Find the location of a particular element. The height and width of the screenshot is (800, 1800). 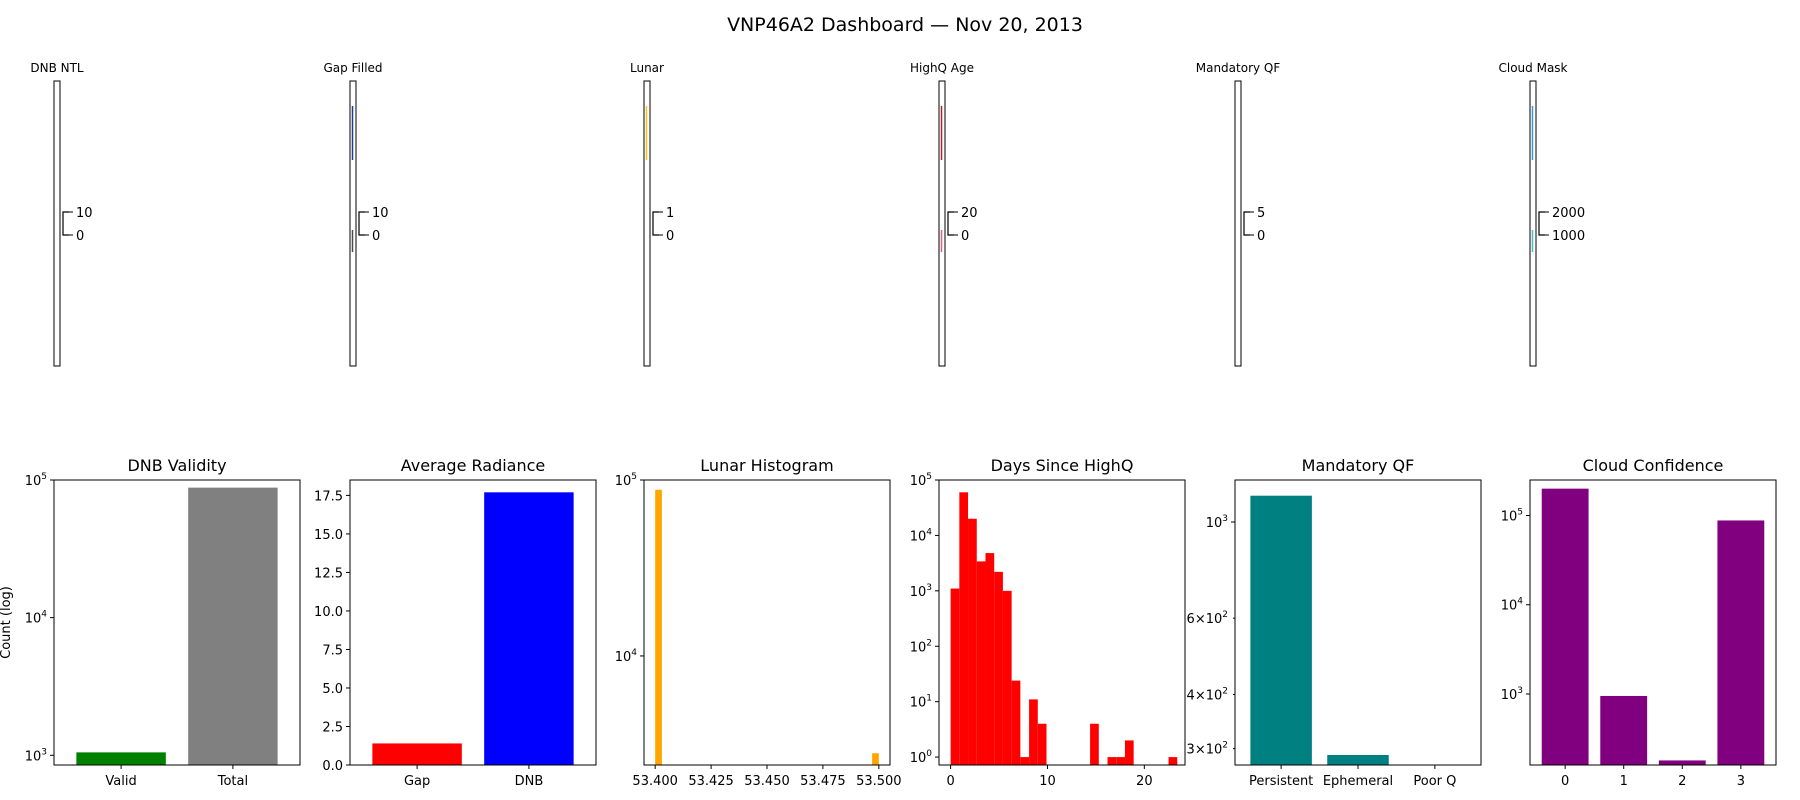

y-tick-label: 17.5 is located at coordinates (328, 496).